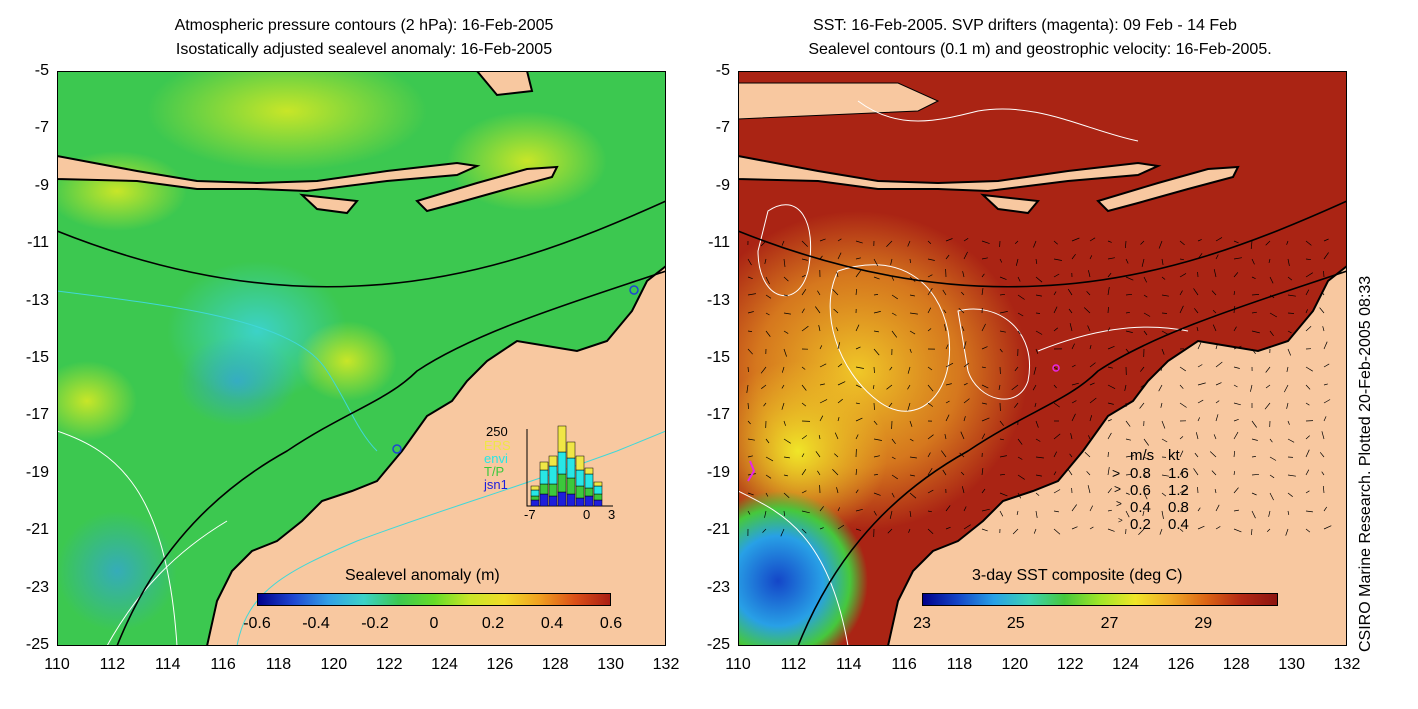 The width and height of the screenshot is (1418, 709). Describe the element at coordinates (530, 514) in the screenshot. I see `inset-xtick: -7` at that location.